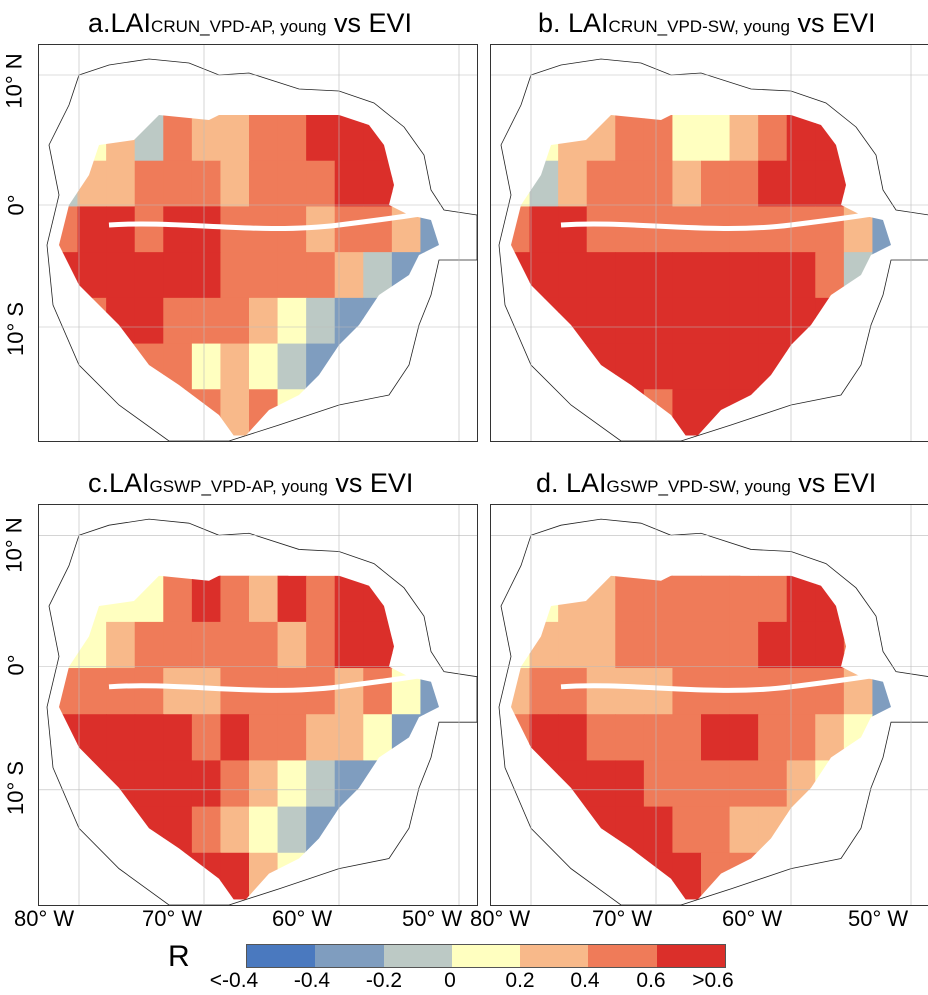  I want to click on lon-label-right-70w: 70° W, so click(622, 918).